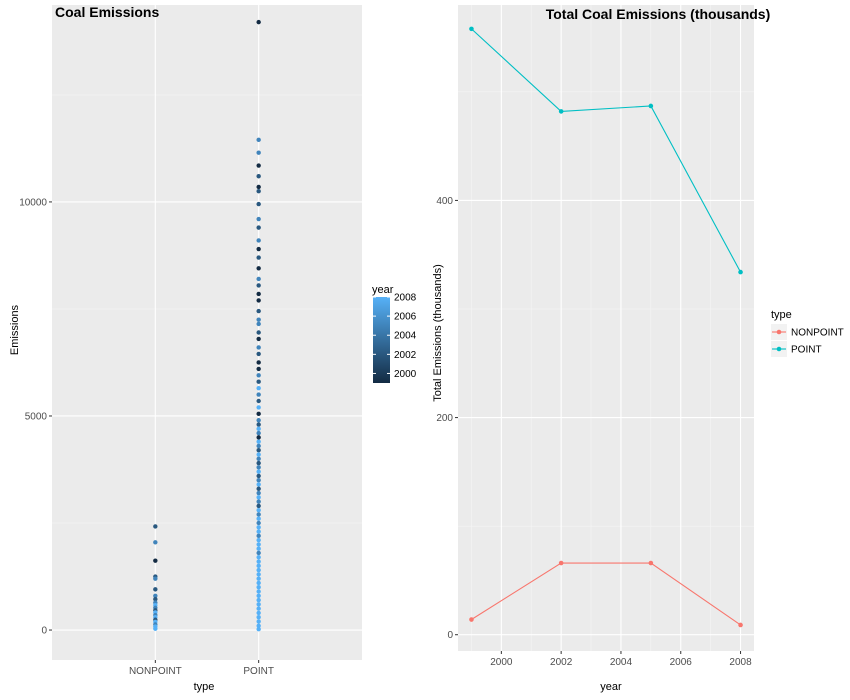  Describe the element at coordinates (405, 317) in the screenshot. I see `year-legend-label: 2006` at that location.